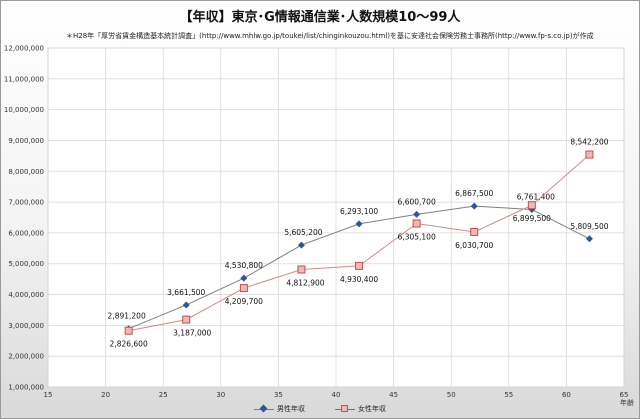 The width and height of the screenshot is (640, 419). I want to click on y-tick-label: 6,000,000, so click(26, 233).